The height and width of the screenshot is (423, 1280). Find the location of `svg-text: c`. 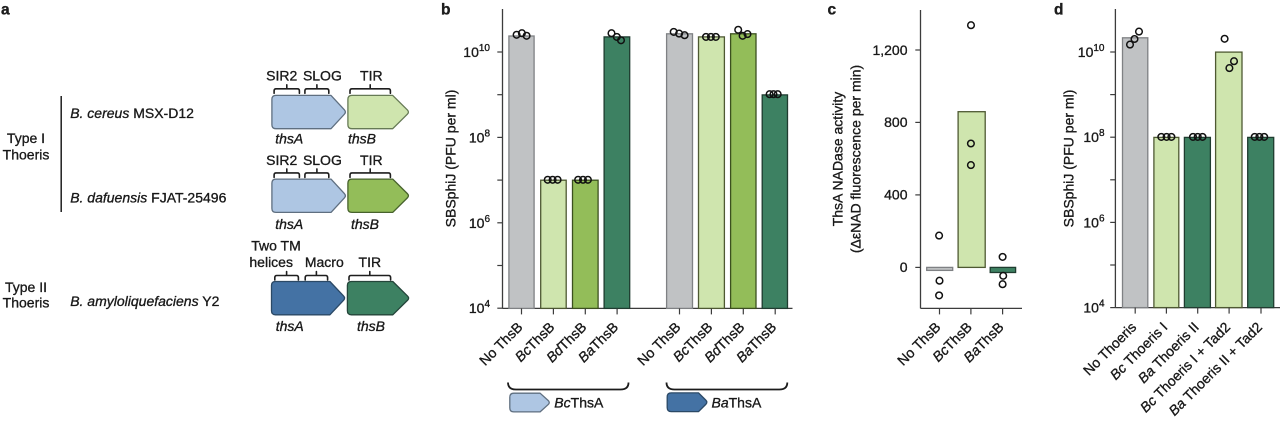

svg-text: c is located at coordinates (832, 10).